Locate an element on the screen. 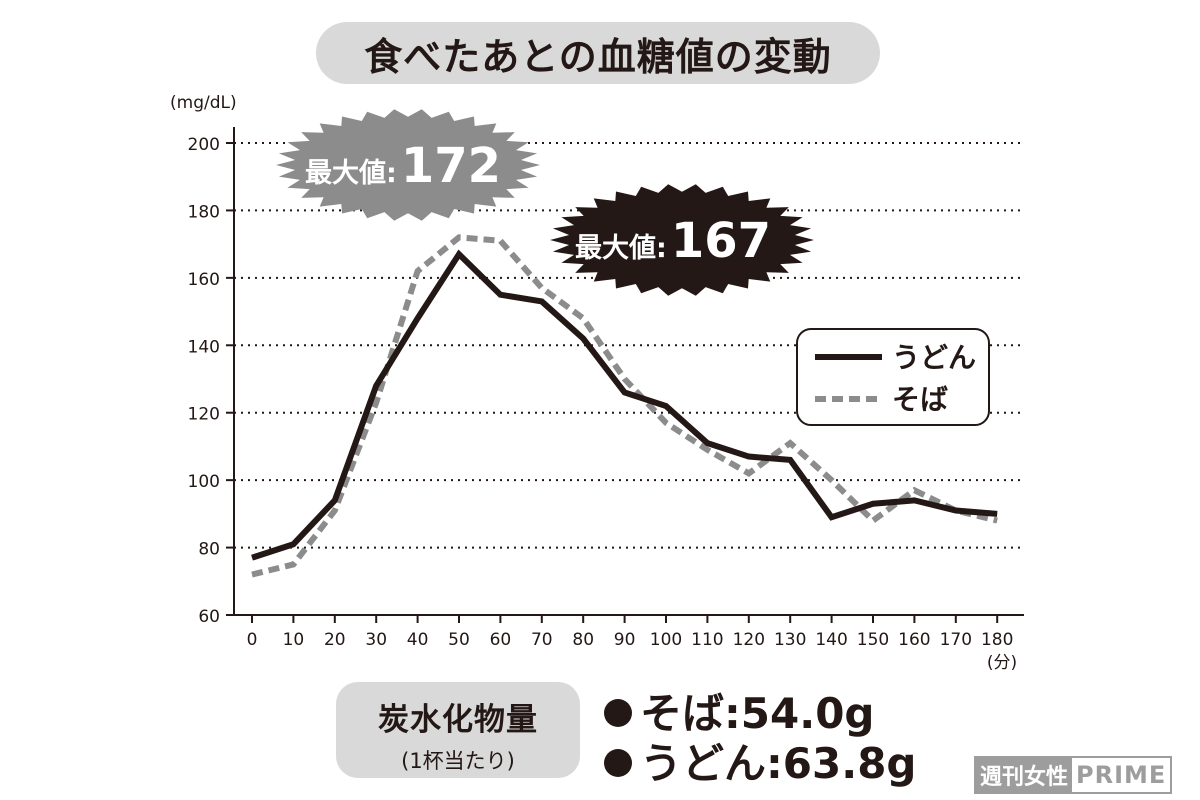  x-tick-label-180: 180 is located at coordinates (997, 640).